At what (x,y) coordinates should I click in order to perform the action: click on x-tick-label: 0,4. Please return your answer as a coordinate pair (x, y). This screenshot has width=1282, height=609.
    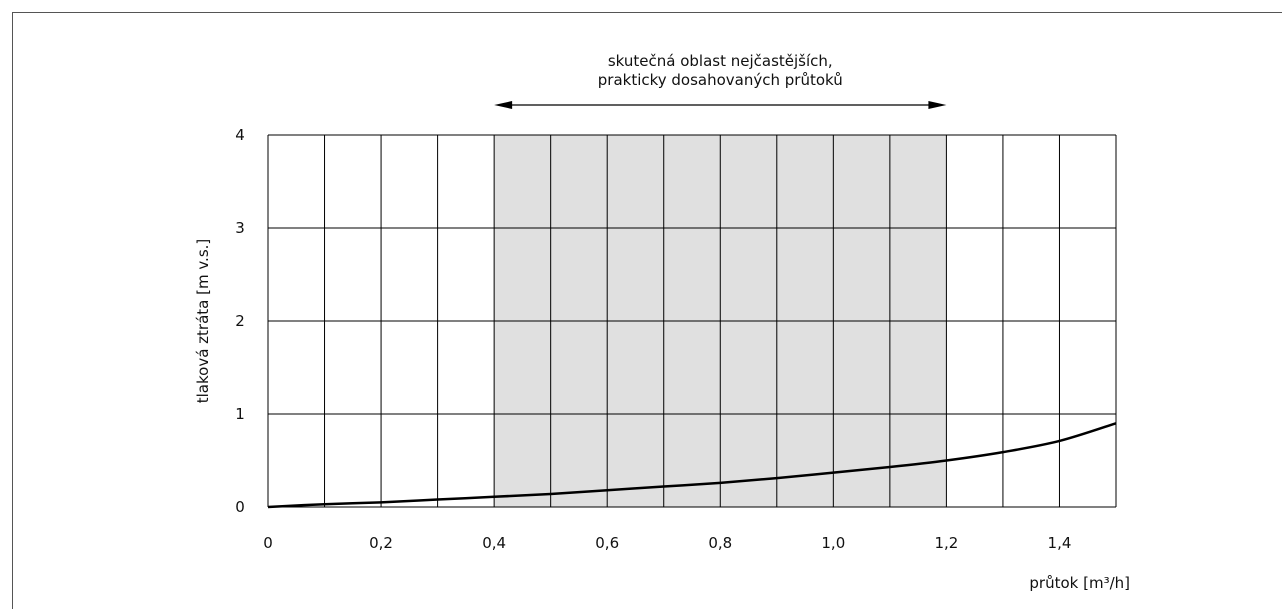
    Looking at the image, I should click on (494, 543).